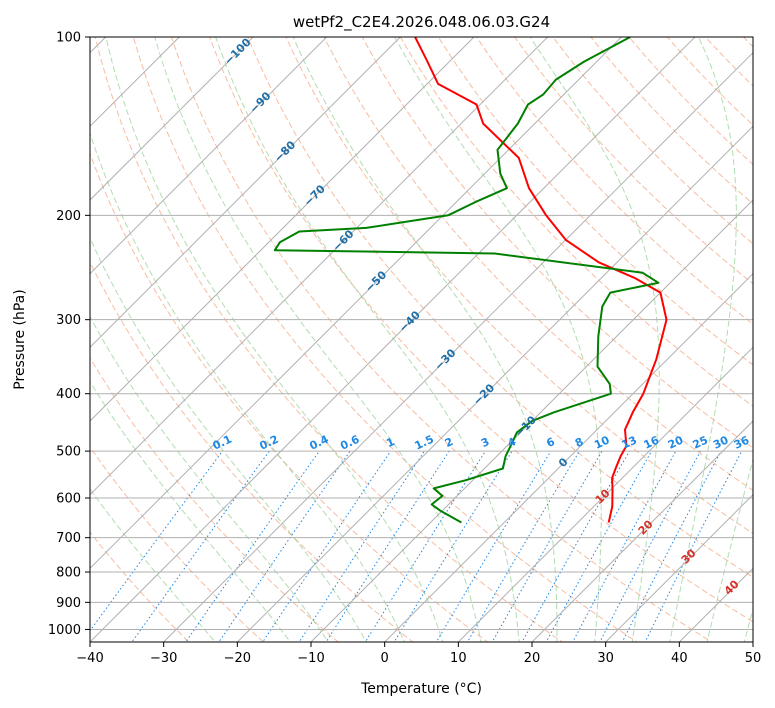  Describe the element at coordinates (421, 689) in the screenshot. I see `x-axis-label: Temperature (°C)` at that location.